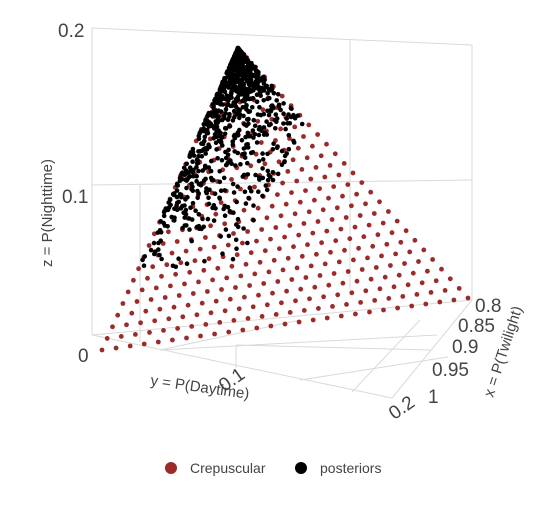 The height and width of the screenshot is (516, 548). Describe the element at coordinates (402, 408) in the screenshot. I see `tick-y-0.2: 0.2` at that location.